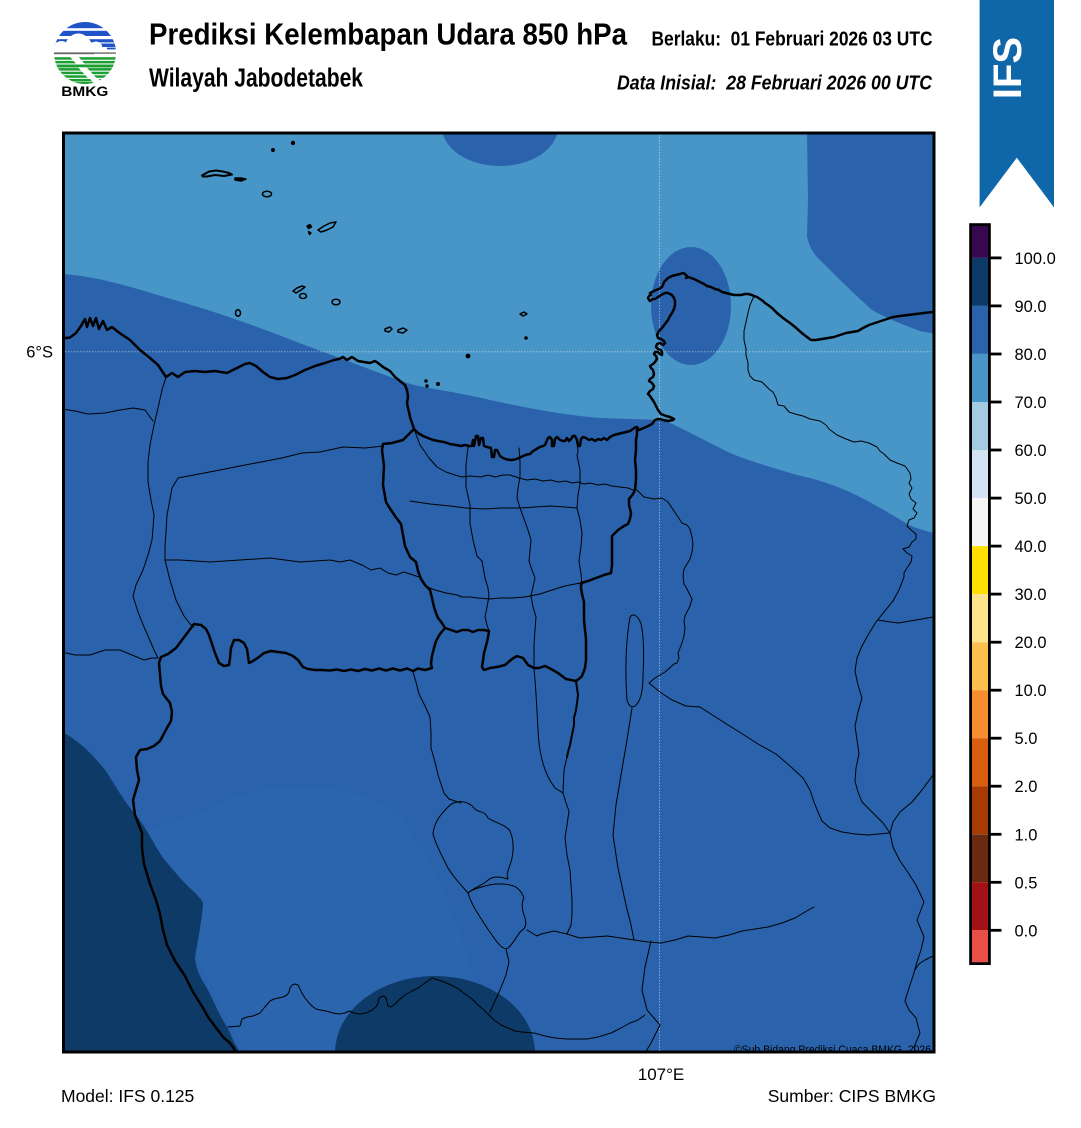 The image size is (1081, 1128). Describe the element at coordinates (1031, 547) in the screenshot. I see `svg-text: 40.0` at that location.